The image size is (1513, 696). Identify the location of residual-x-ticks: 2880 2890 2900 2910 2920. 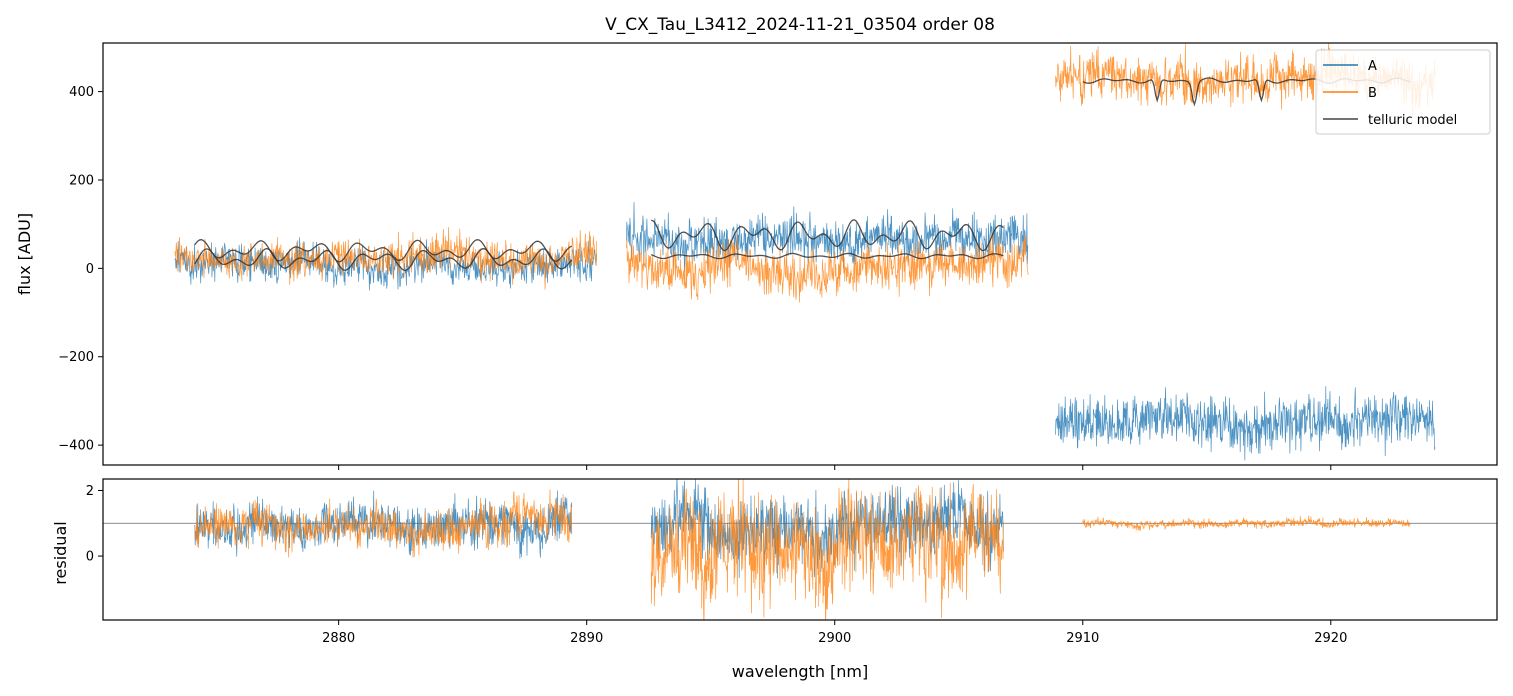
(834, 633).